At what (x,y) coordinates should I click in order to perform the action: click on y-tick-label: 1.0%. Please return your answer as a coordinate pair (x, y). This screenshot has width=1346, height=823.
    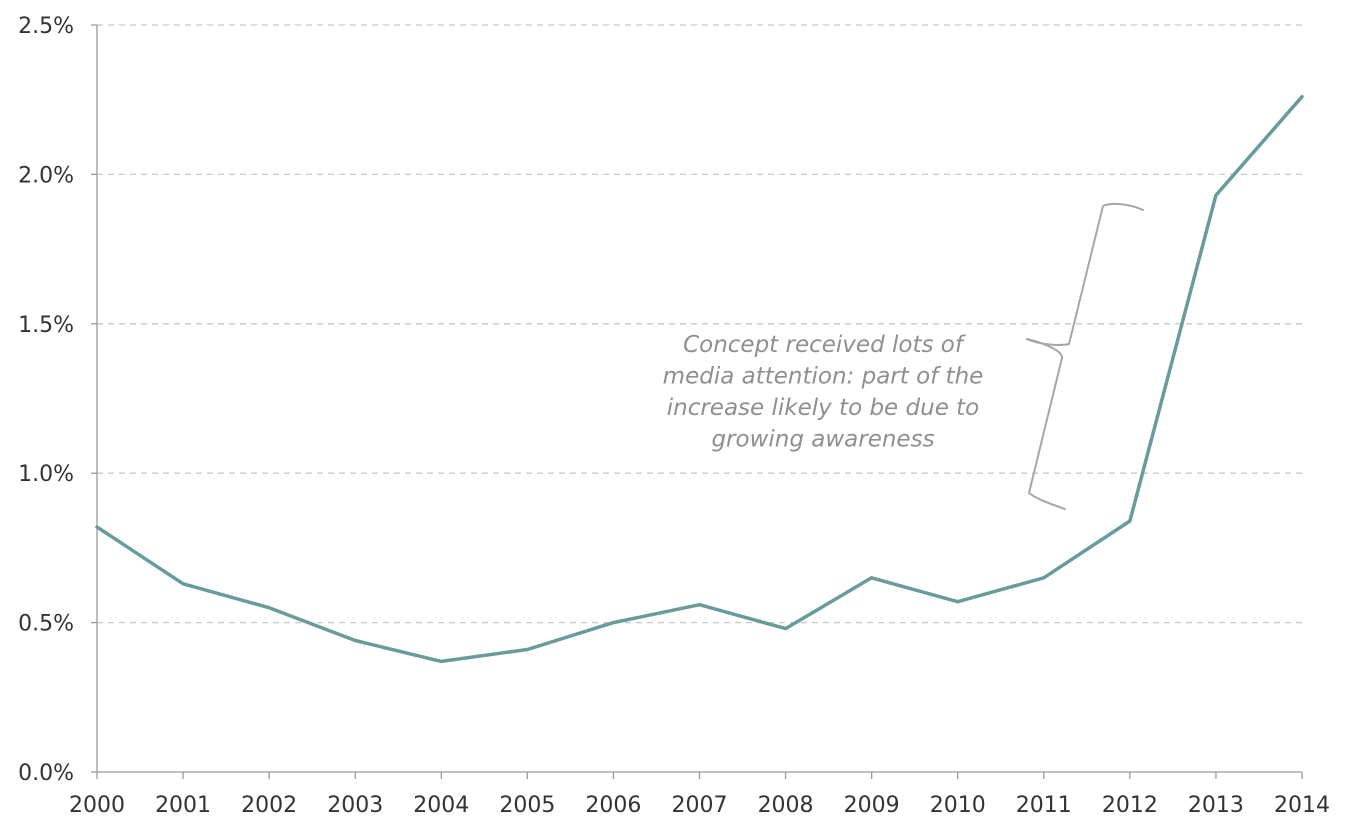
    Looking at the image, I should click on (46, 474).